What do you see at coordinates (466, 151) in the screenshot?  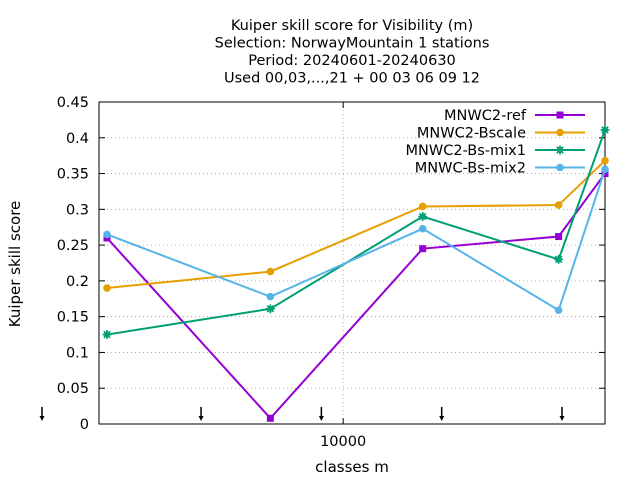 I see `legend-label: MNWC2-Bs-mix1` at bounding box center [466, 151].